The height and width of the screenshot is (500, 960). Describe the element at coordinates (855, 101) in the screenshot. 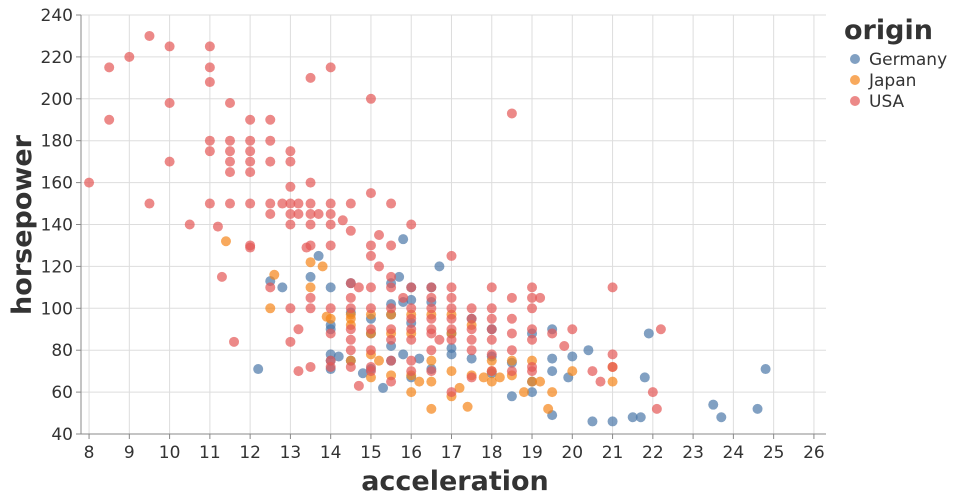

I see `legend-swatch` at that location.